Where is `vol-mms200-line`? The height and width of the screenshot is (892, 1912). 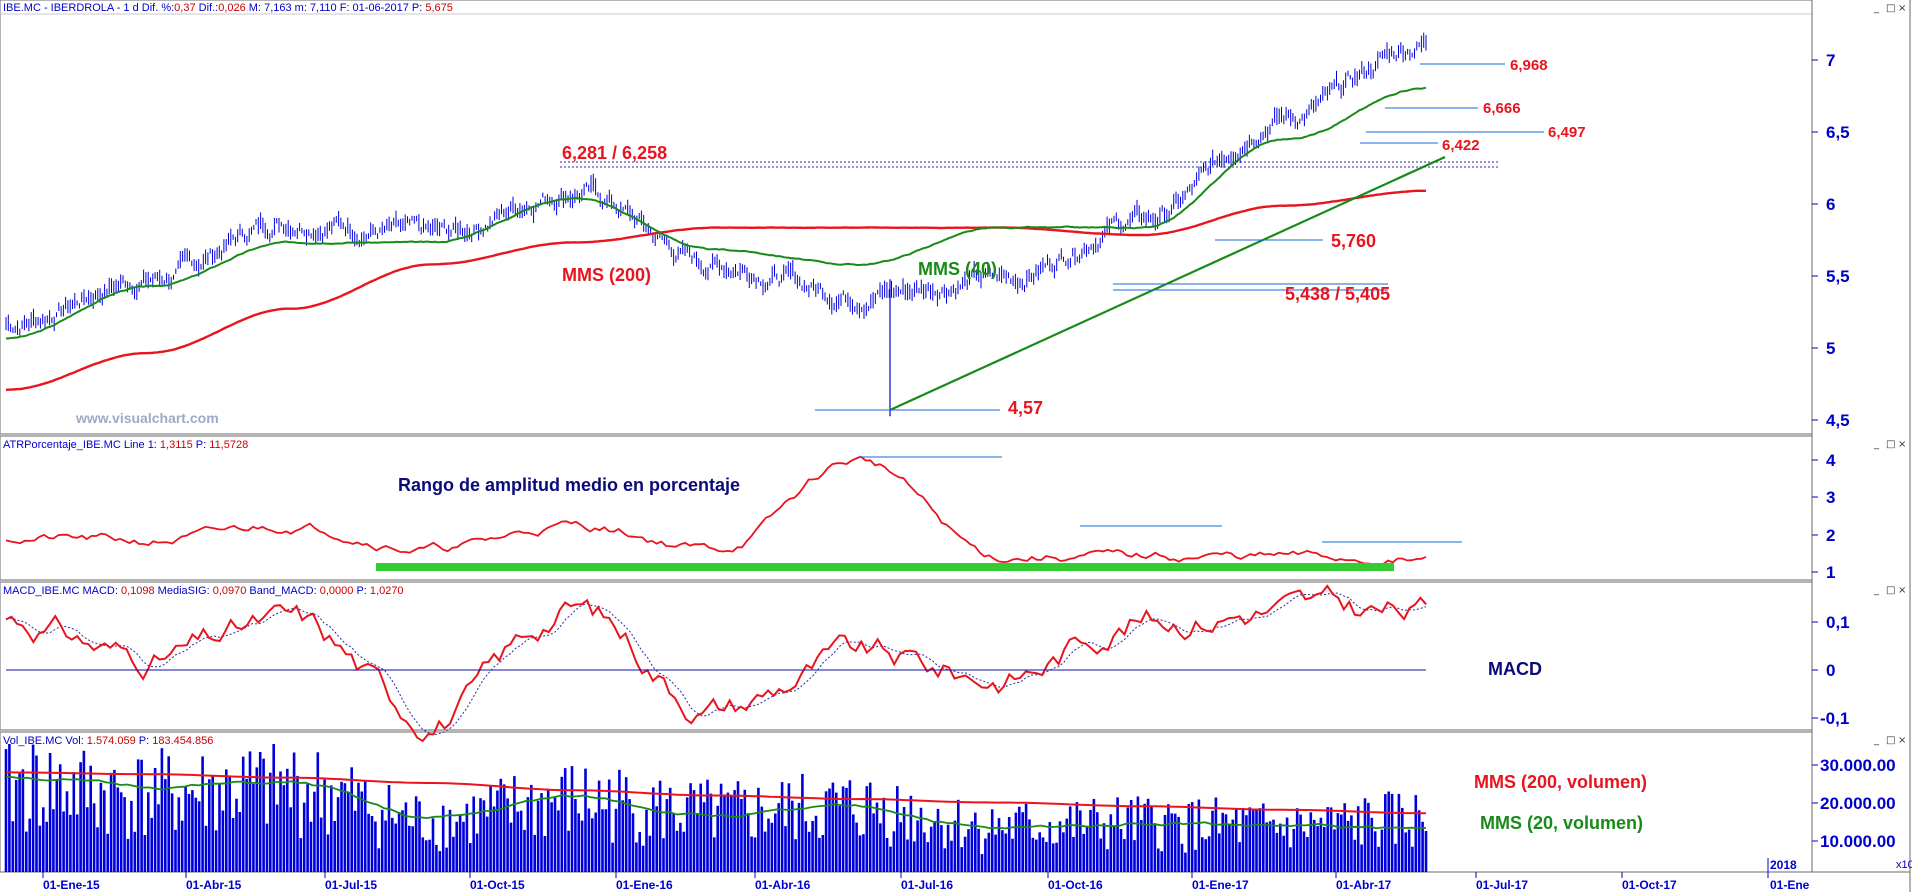 vol-mms200-line is located at coordinates (716, 793).